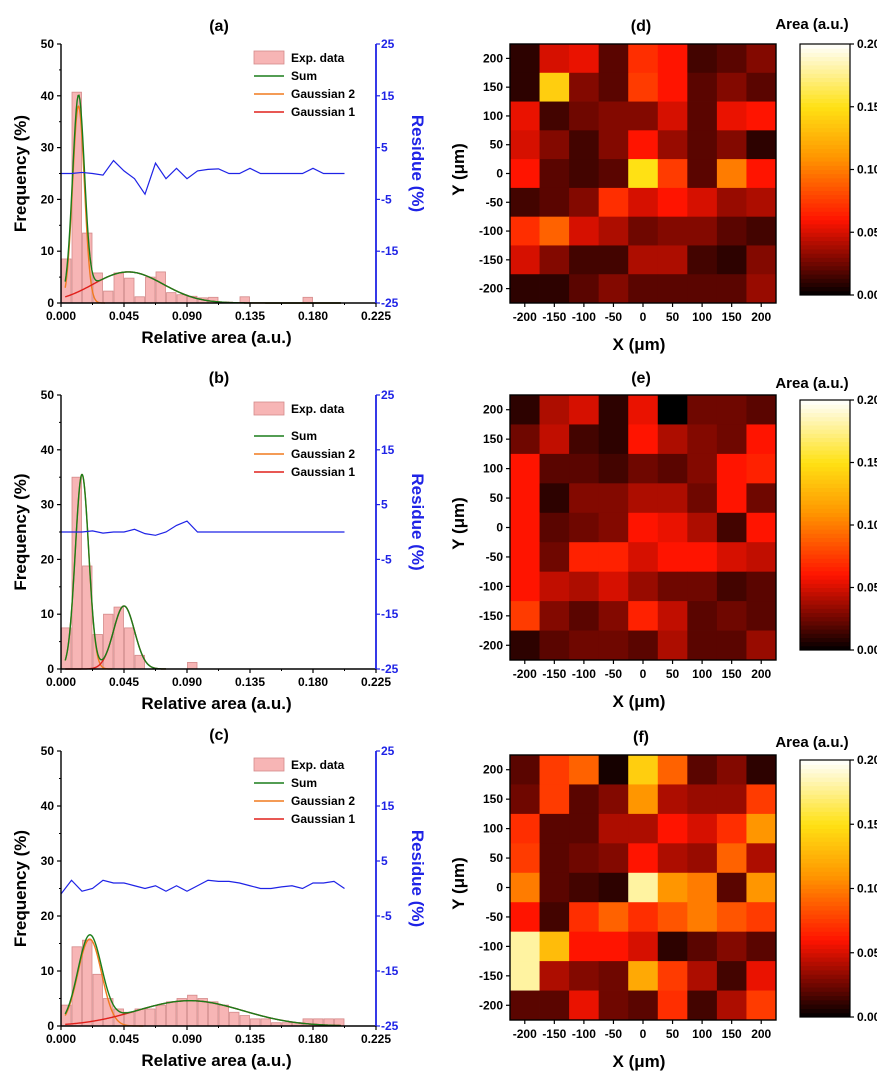 This screenshot has width=877, height=1072. Describe the element at coordinates (493, 469) in the screenshot. I see `y-tick-label: 100` at that location.